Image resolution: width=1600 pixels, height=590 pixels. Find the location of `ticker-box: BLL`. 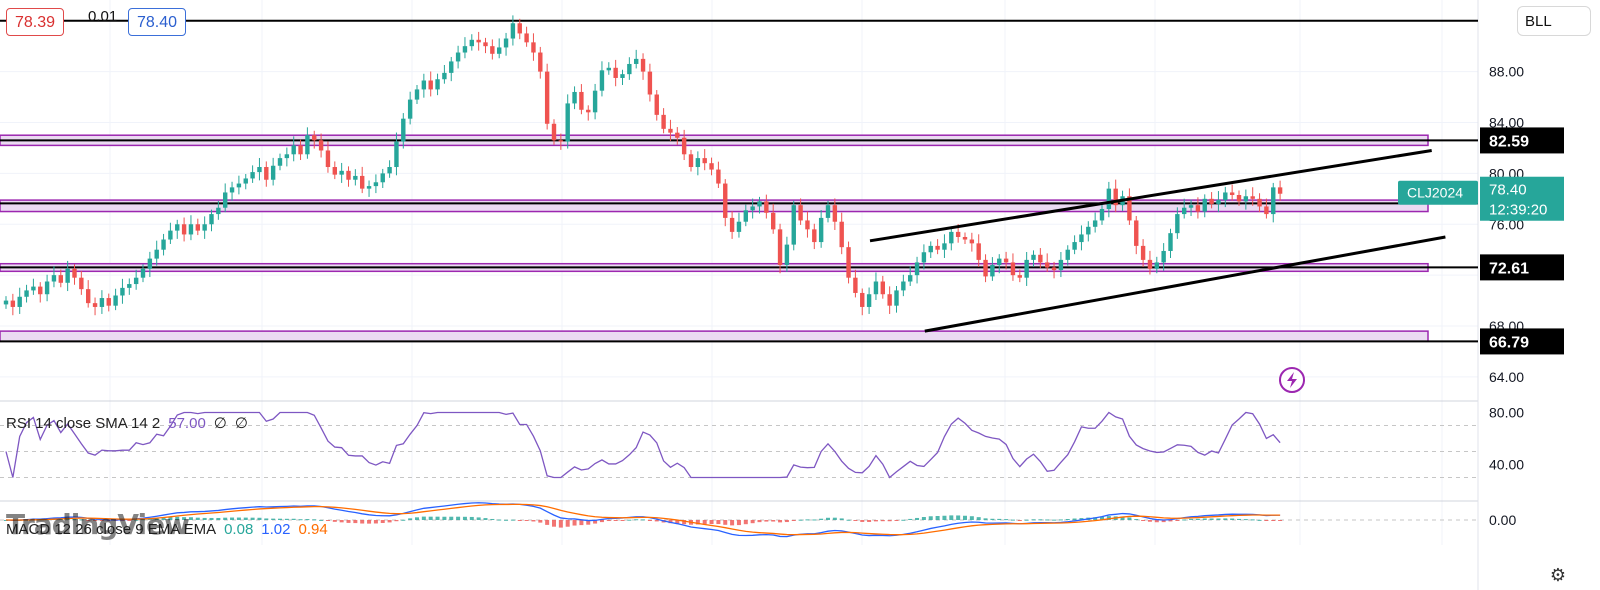

ticker-box: BLL is located at coordinates (1554, 21).